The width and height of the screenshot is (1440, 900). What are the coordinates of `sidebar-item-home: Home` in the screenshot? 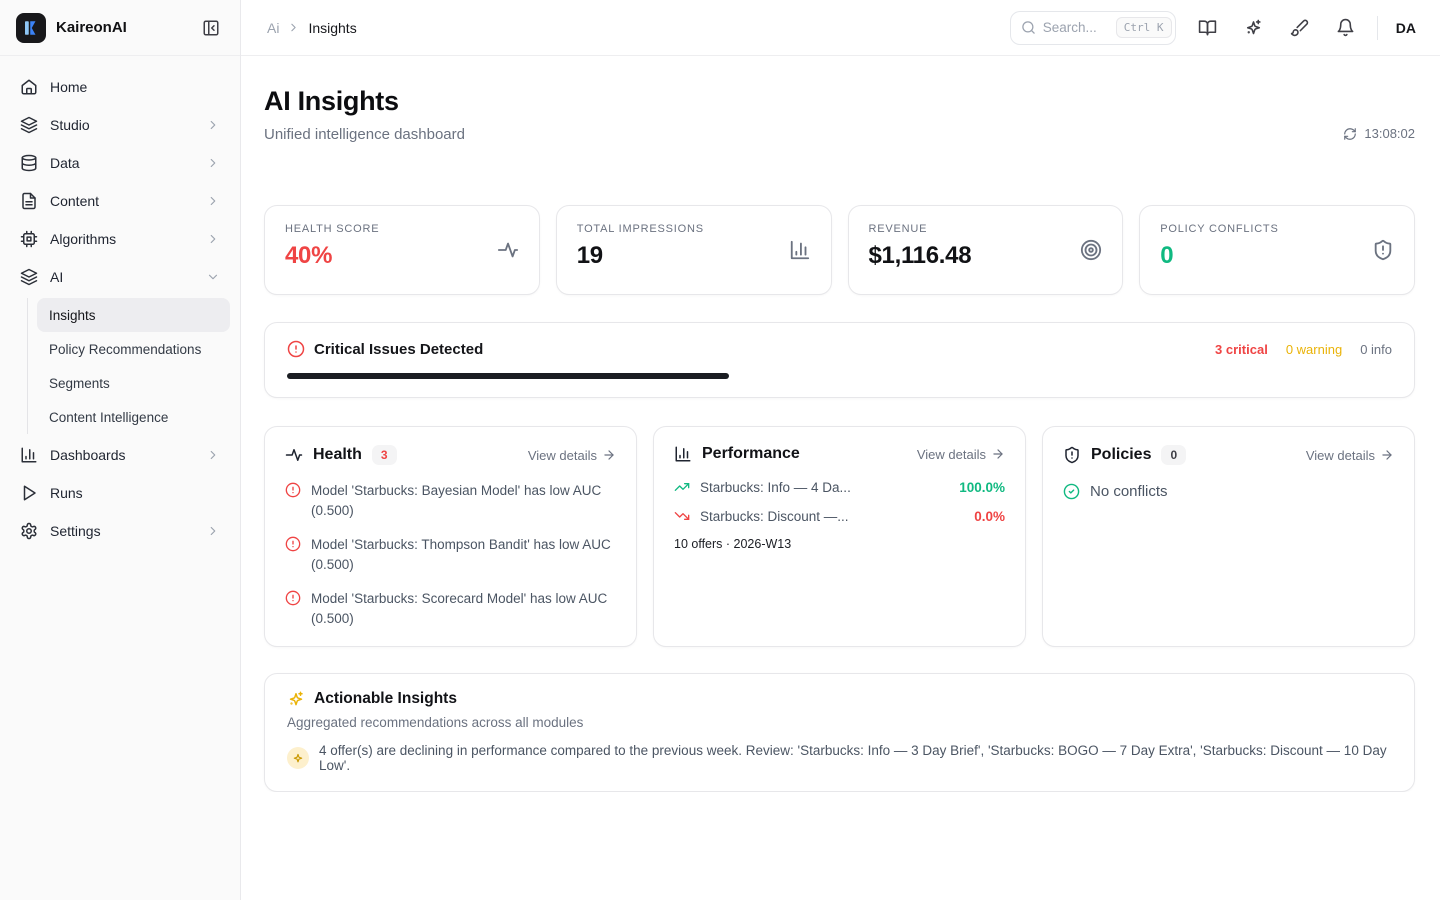 It's located at (120, 87).